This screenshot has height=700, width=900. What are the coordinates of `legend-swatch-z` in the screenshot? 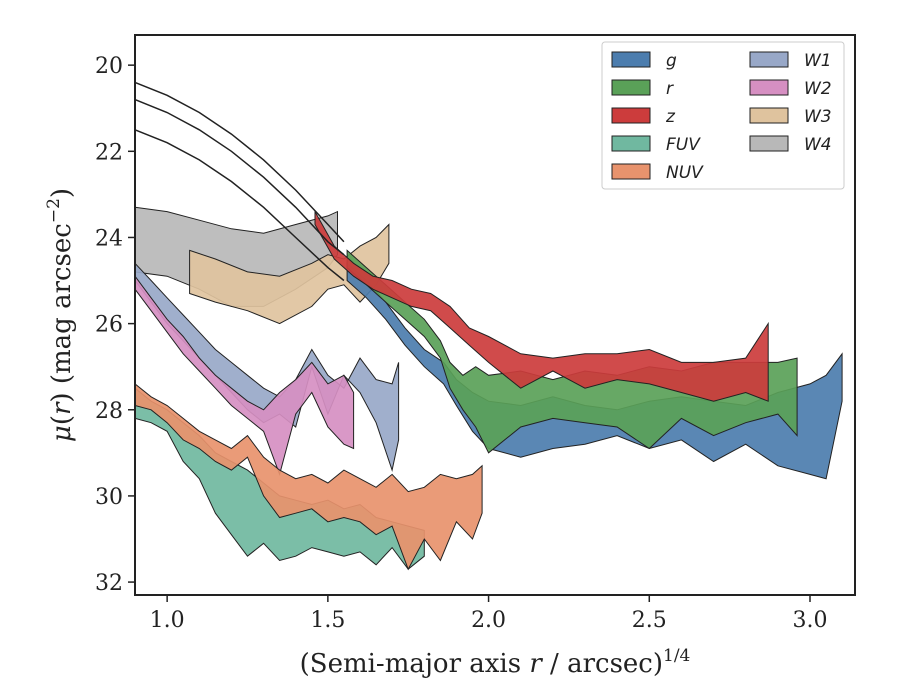 It's located at (631, 115).